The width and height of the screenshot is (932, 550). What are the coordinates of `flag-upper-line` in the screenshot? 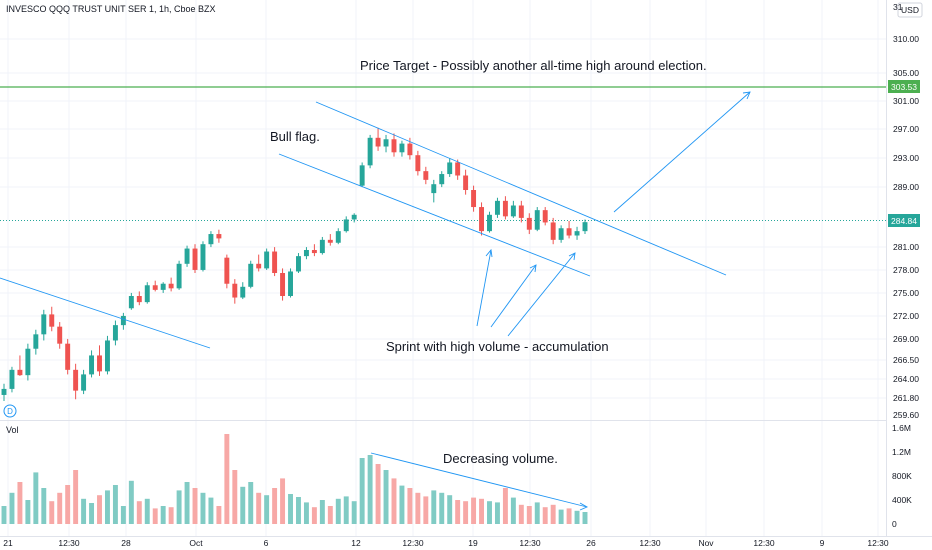 It's located at (521, 188).